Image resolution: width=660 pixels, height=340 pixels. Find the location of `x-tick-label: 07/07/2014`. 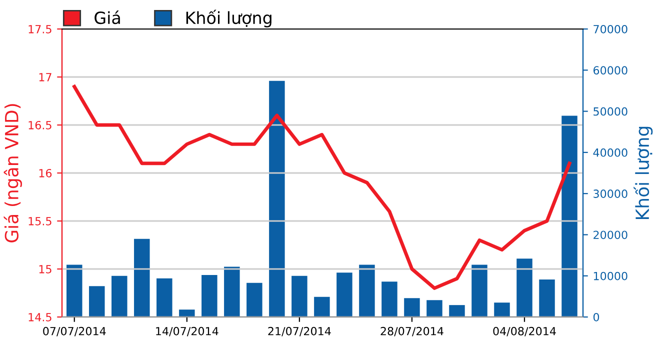

x-tick-label: 07/07/2014 is located at coordinates (74, 331).